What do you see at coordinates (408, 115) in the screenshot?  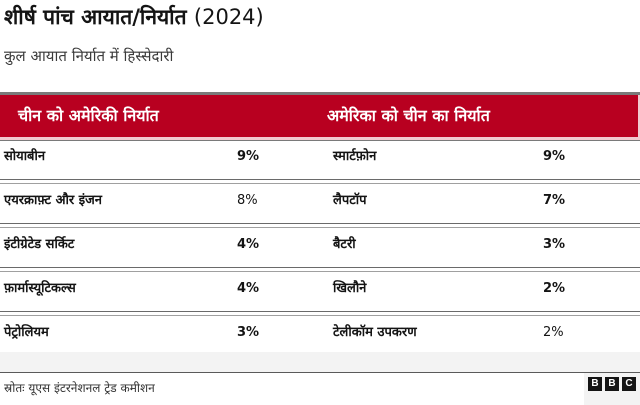 I see `column-header-us-imports-from-china: अमेरिका को चीन का निर्यात` at bounding box center [408, 115].